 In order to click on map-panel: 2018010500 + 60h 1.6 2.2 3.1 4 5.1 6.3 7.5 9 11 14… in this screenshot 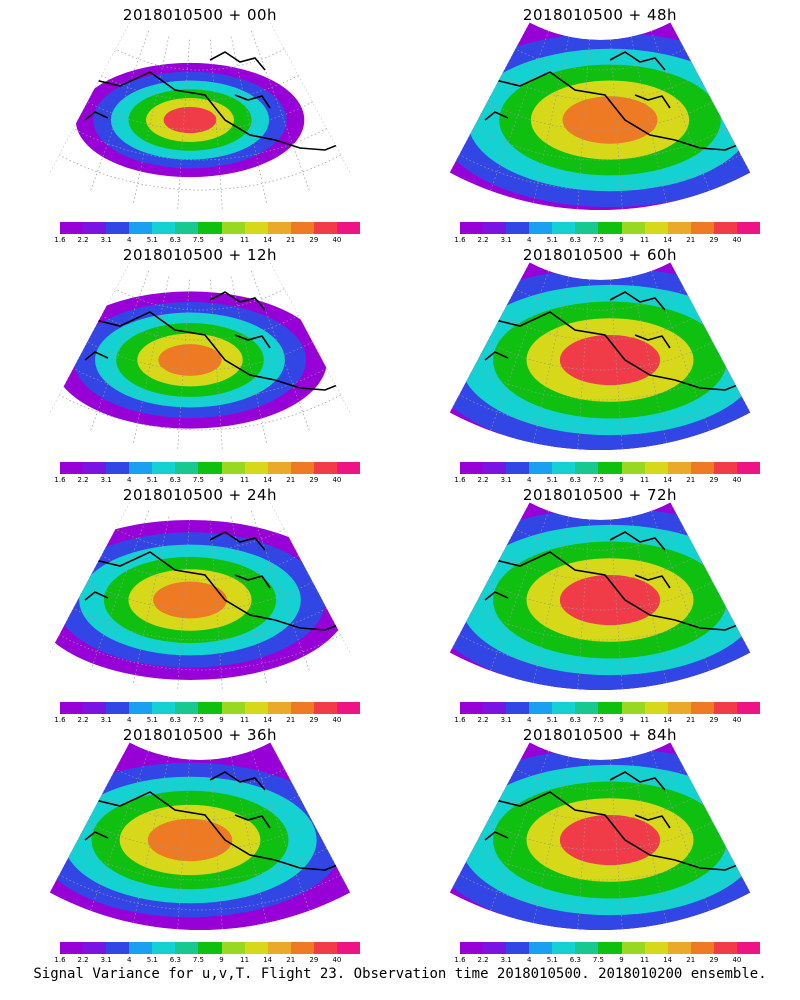, I will do `click(600, 365)`.